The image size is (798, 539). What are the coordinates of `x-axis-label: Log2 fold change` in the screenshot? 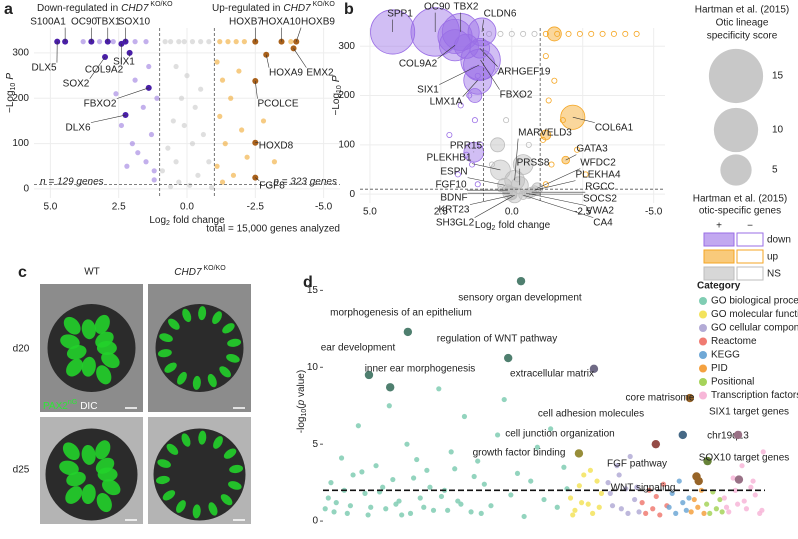 It's located at (513, 226).